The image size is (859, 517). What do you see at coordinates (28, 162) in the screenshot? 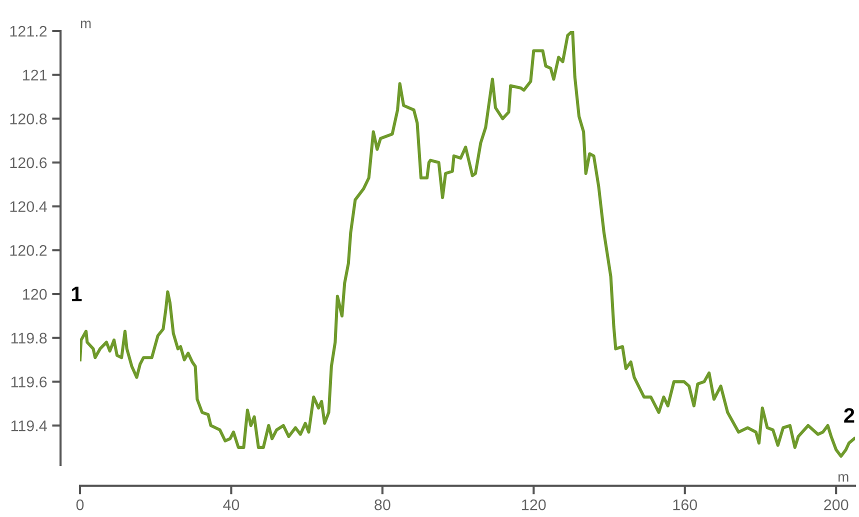
I see `y-tick-label: 120.6` at bounding box center [28, 162].